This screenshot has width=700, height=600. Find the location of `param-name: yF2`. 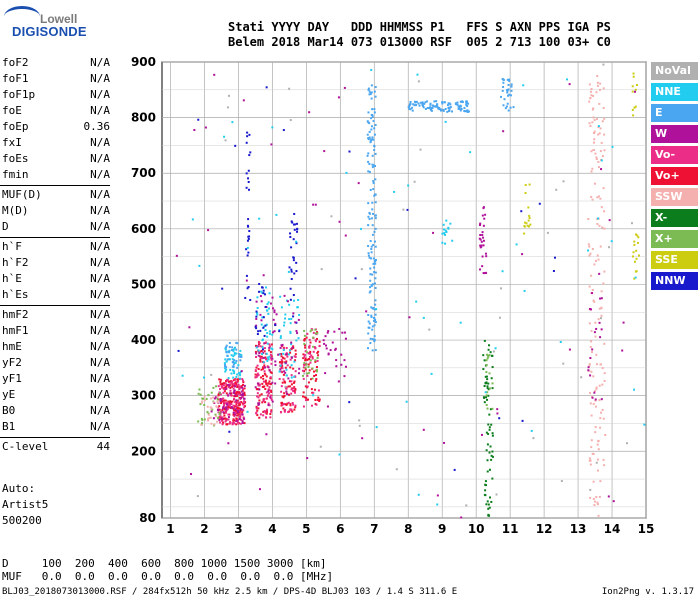

param-name: yF2 is located at coordinates (12, 362).